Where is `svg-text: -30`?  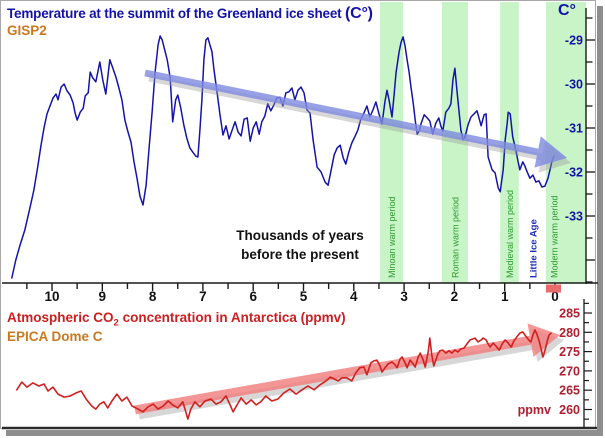 svg-text: -30 is located at coordinates (574, 85).